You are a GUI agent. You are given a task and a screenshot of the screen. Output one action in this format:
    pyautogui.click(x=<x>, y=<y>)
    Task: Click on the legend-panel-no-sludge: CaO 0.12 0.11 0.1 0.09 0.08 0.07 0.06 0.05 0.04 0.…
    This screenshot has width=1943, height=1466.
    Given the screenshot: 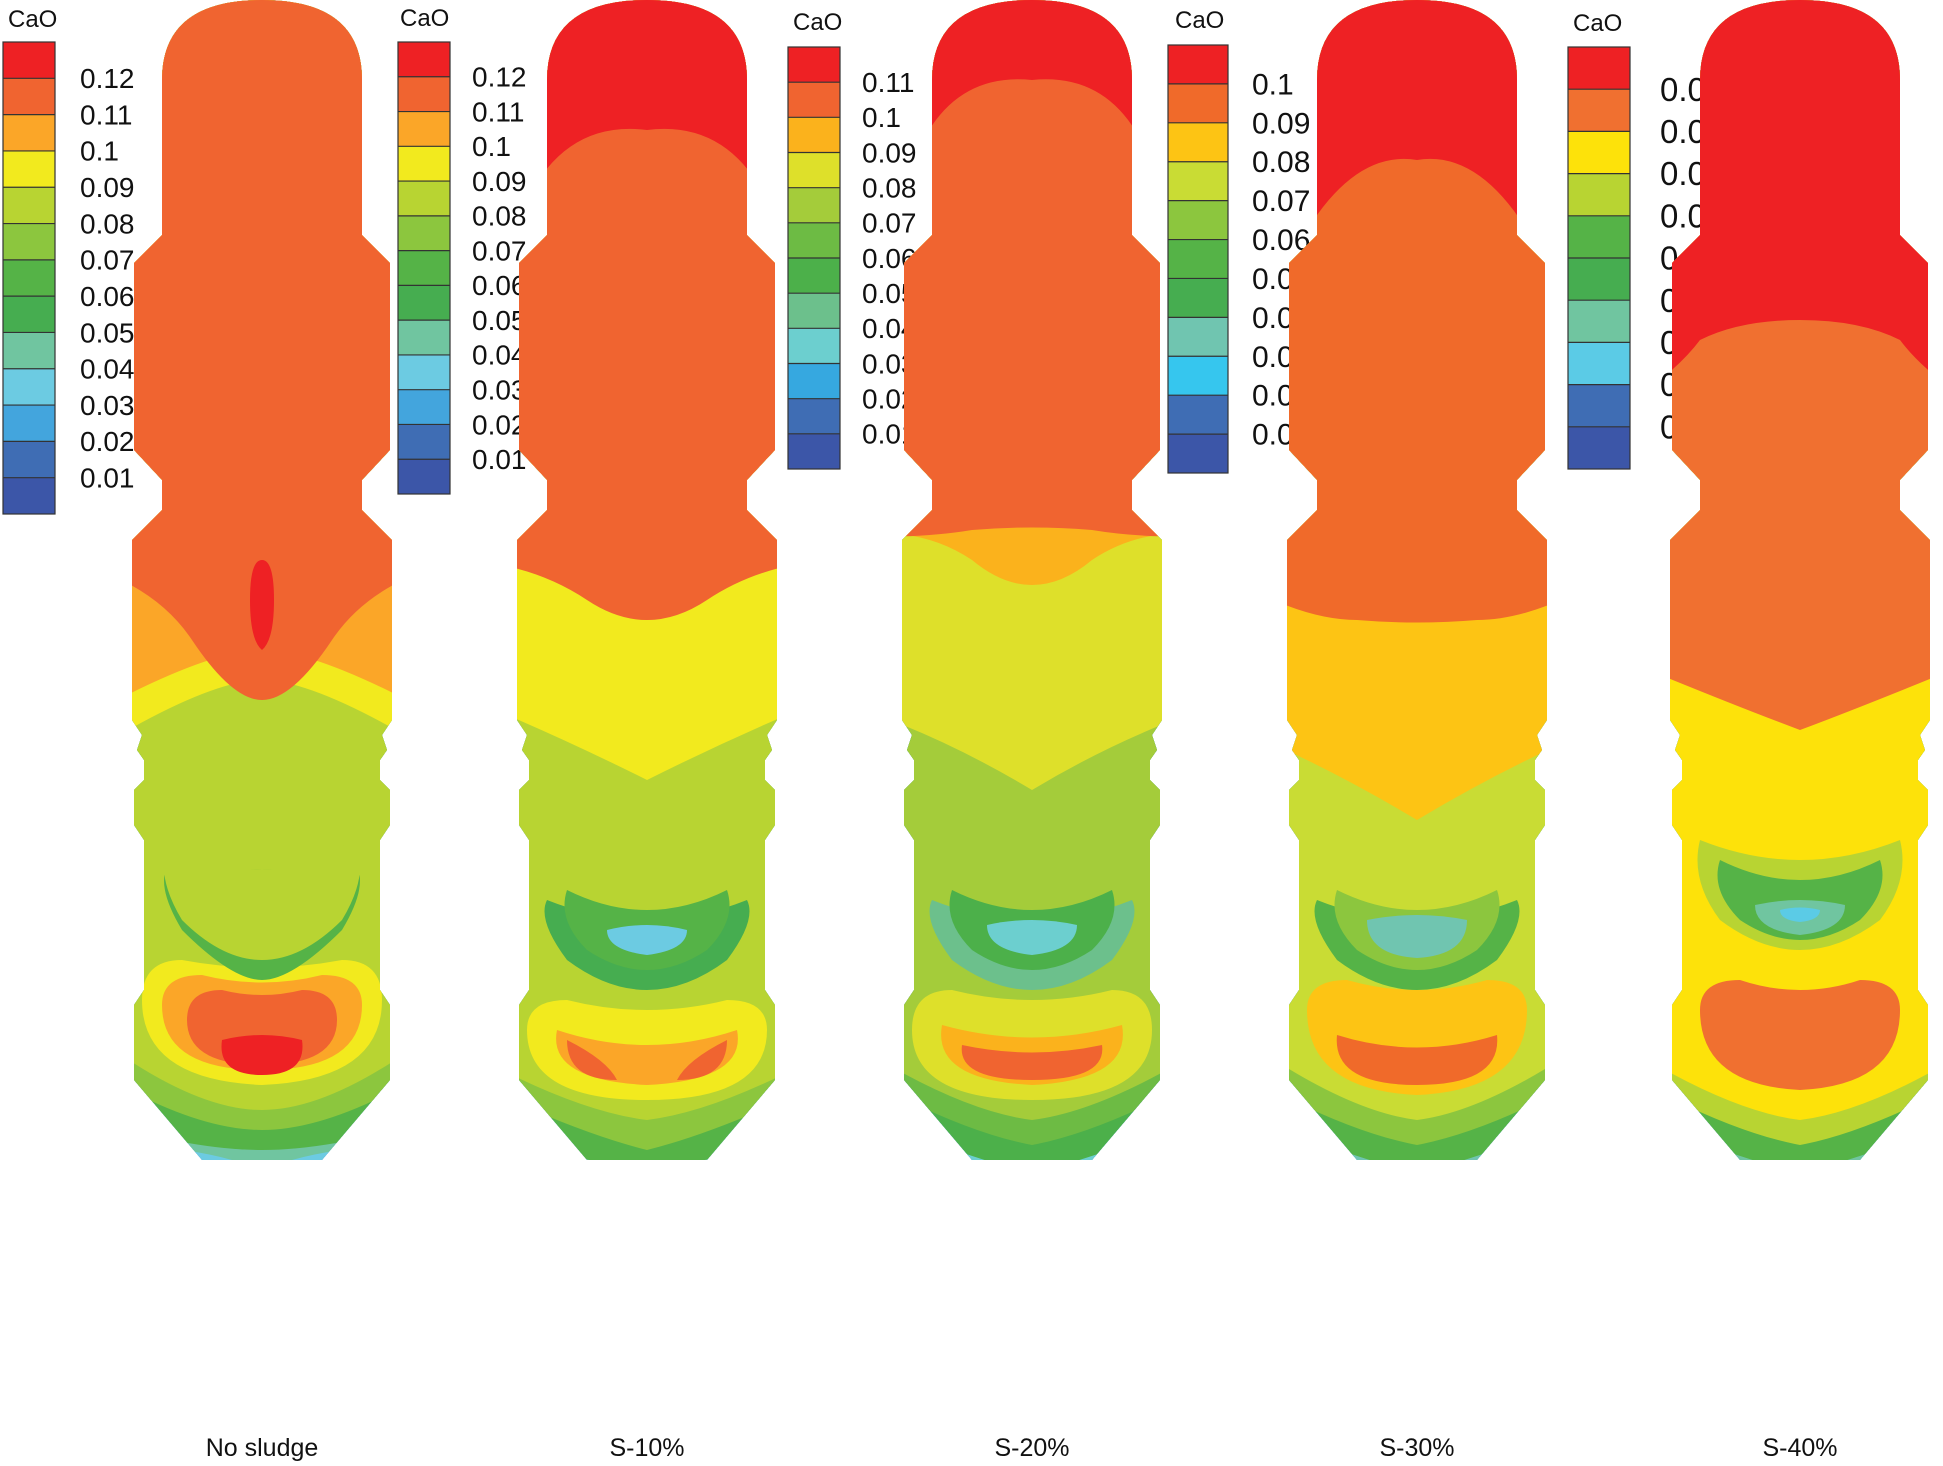 What is the action you would take?
    pyautogui.click(x=68, y=260)
    